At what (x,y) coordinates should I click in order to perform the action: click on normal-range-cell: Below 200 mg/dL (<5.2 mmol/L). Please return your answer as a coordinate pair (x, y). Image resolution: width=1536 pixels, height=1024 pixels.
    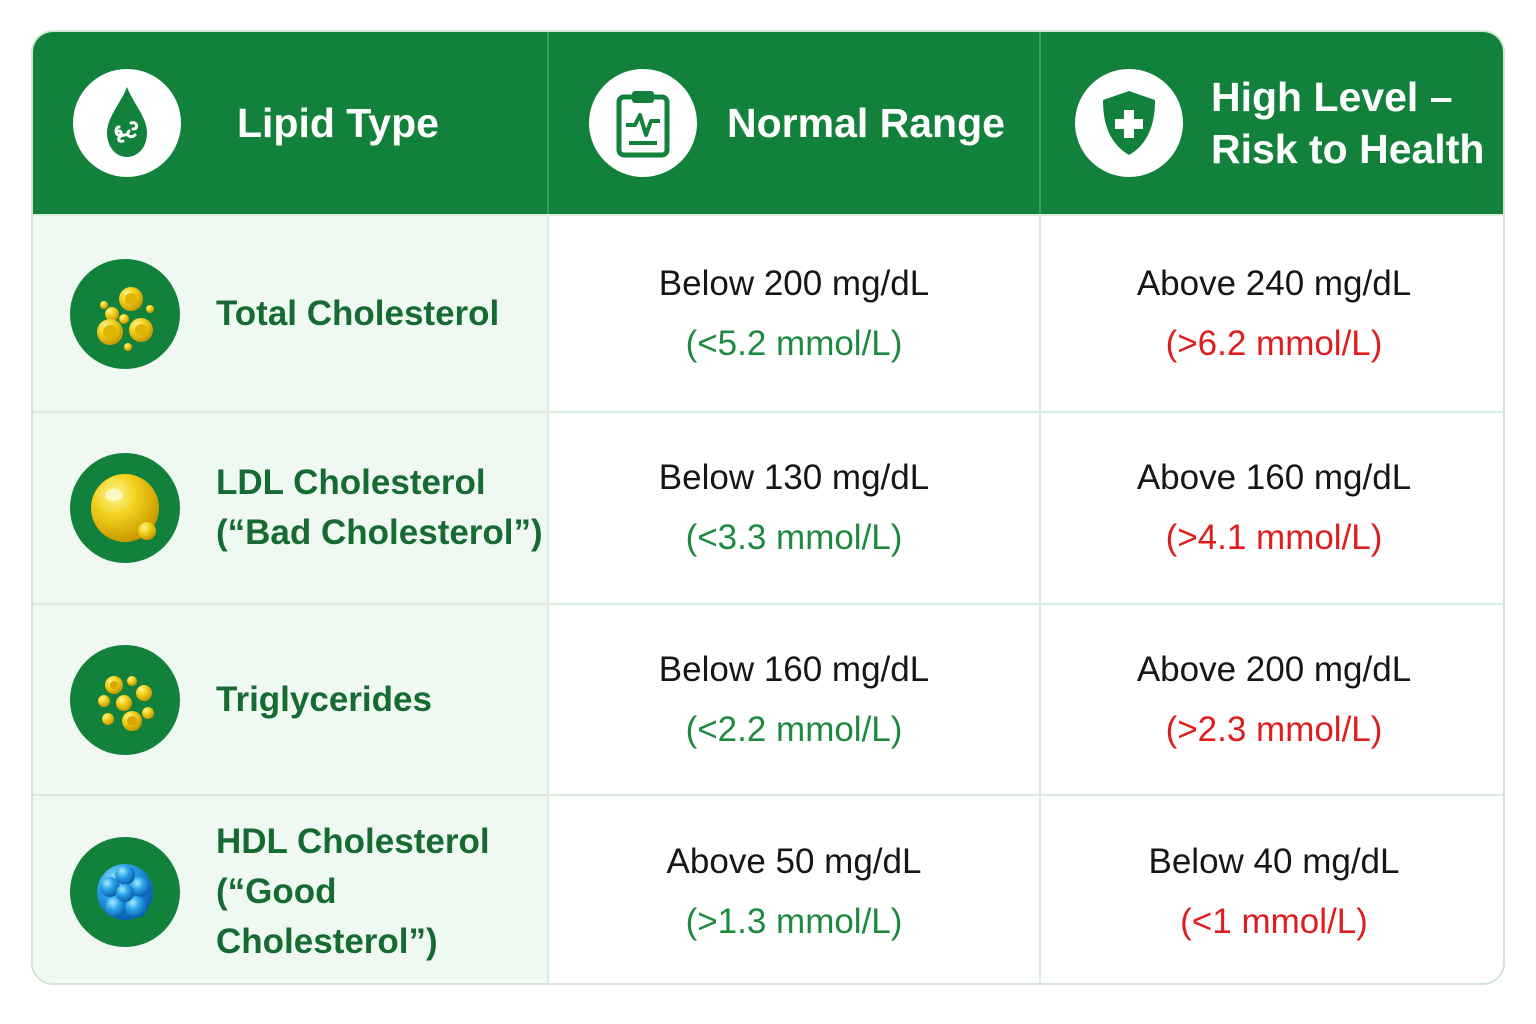
    Looking at the image, I should click on (793, 313).